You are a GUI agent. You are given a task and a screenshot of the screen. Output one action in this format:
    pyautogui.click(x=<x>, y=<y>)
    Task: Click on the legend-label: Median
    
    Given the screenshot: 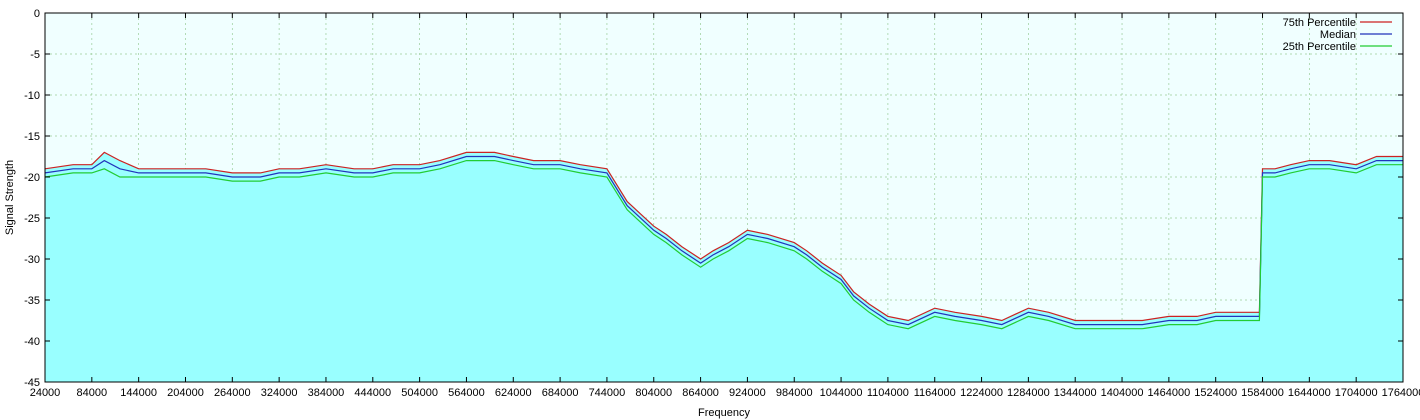 What is the action you would take?
    pyautogui.click(x=1338, y=35)
    